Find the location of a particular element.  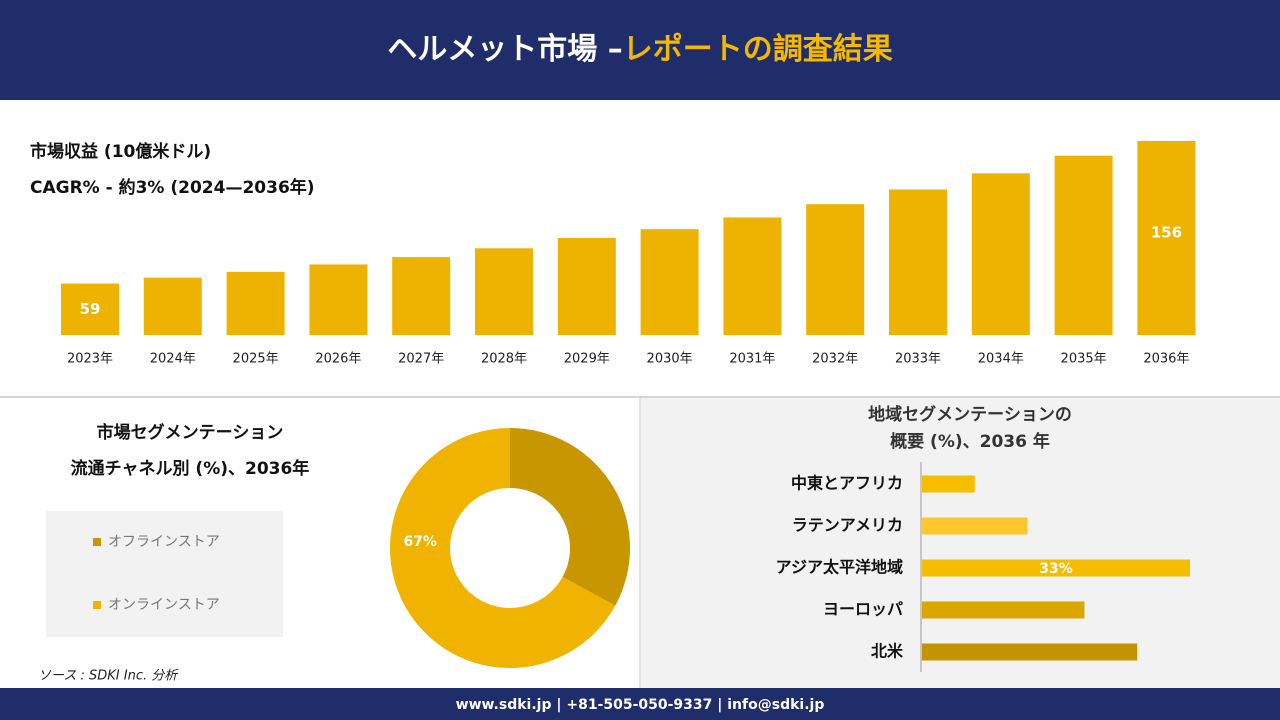

chart-subtitle: CAGR% - 約3% (2024—2036年) is located at coordinates (172, 187).